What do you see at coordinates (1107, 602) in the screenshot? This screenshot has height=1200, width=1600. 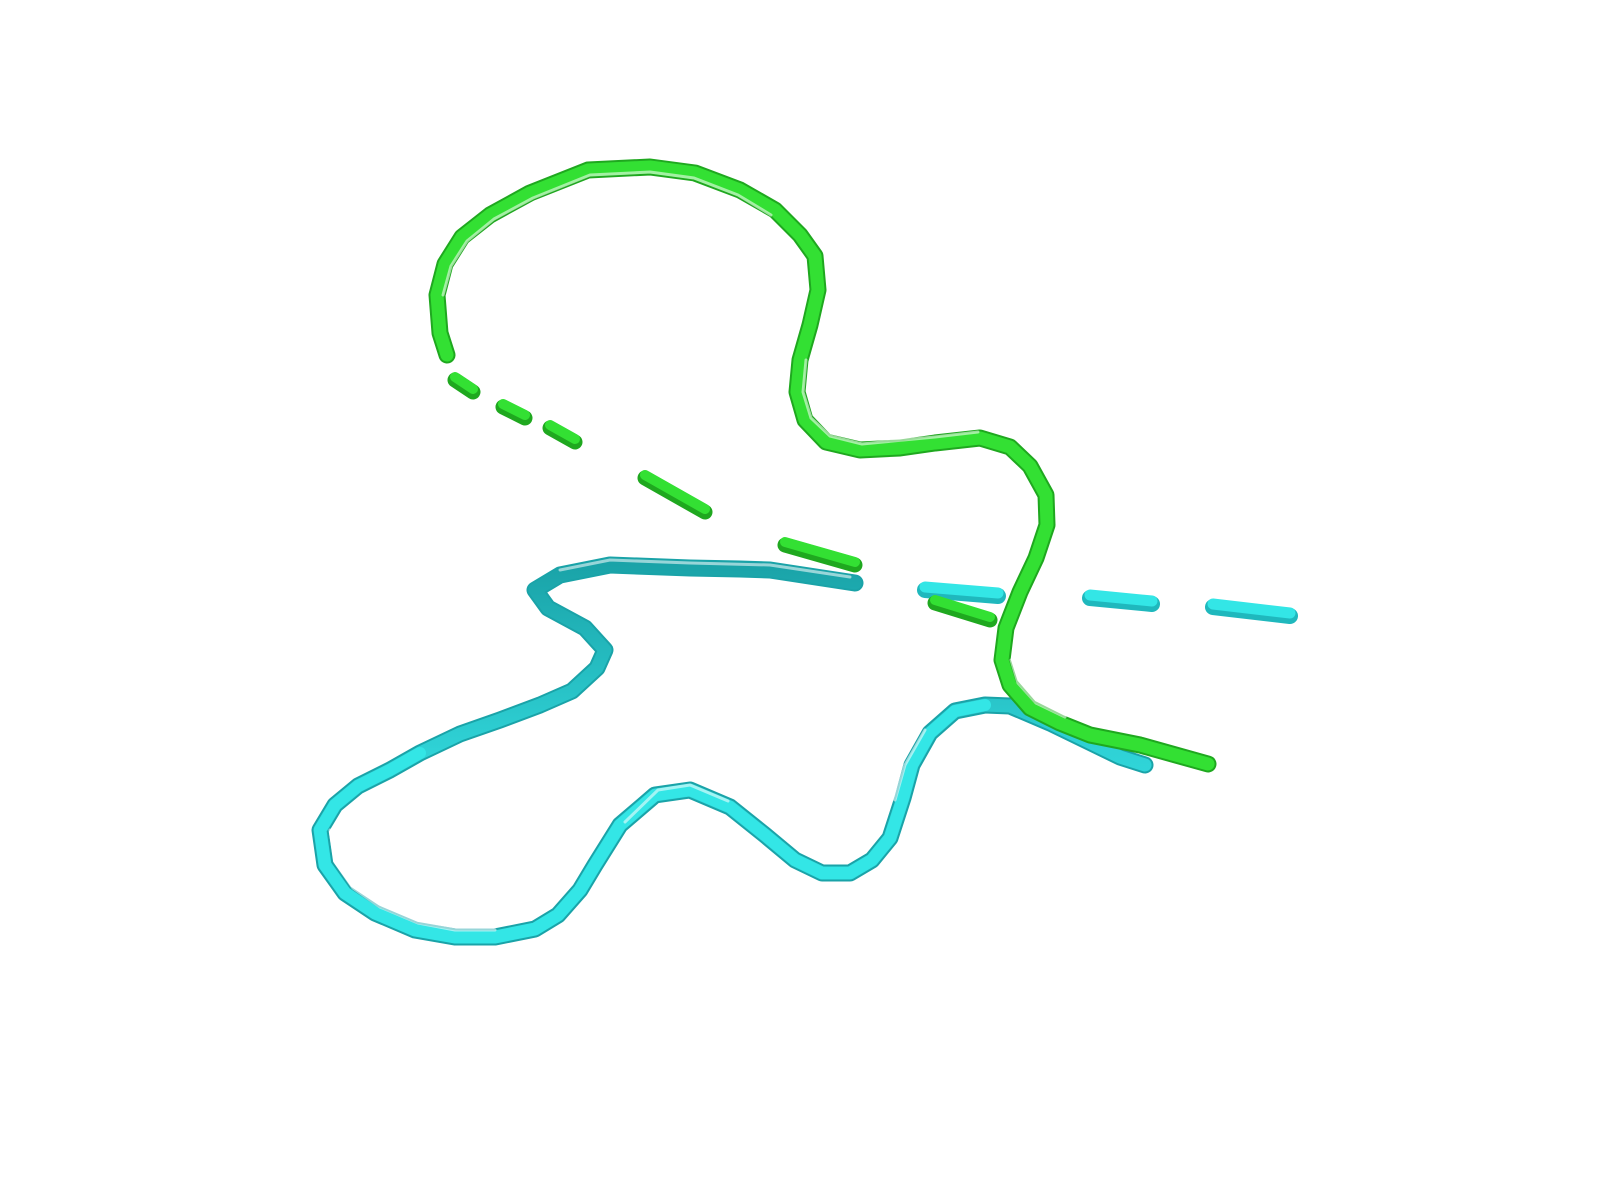 I see `cyan-gap-dashes` at bounding box center [1107, 602].